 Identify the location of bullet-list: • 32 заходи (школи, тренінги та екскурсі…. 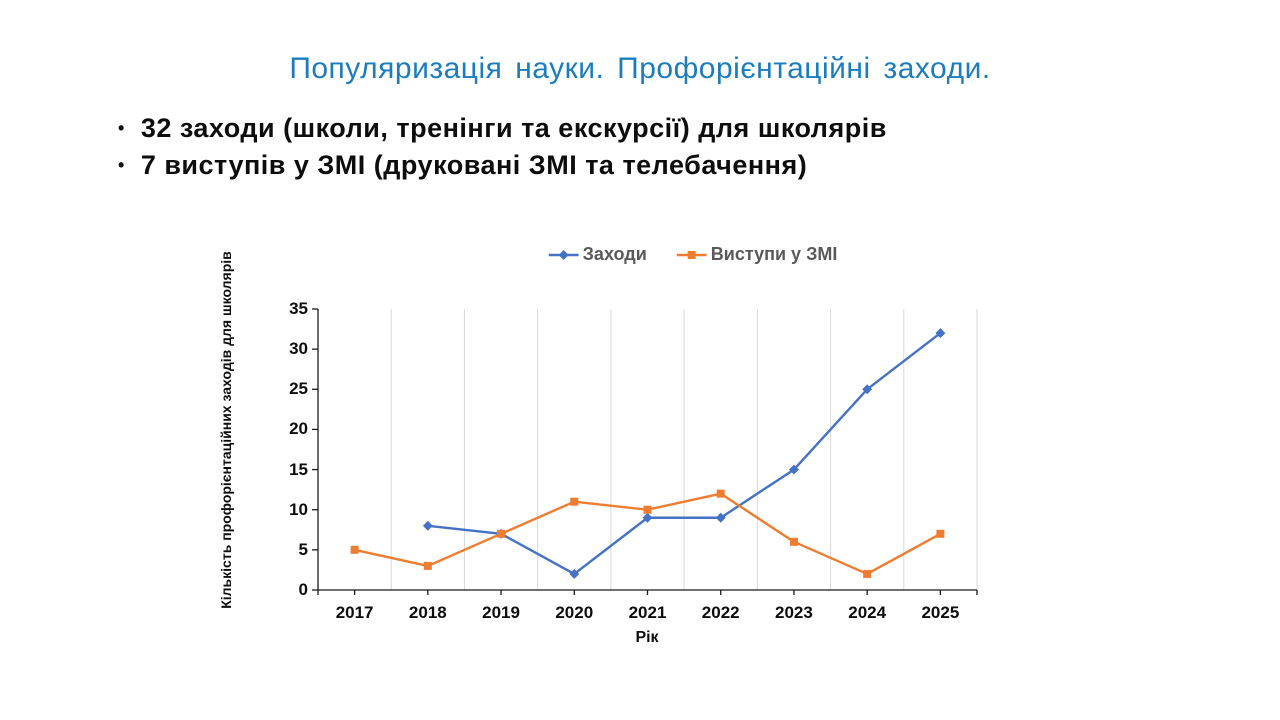
(502, 147).